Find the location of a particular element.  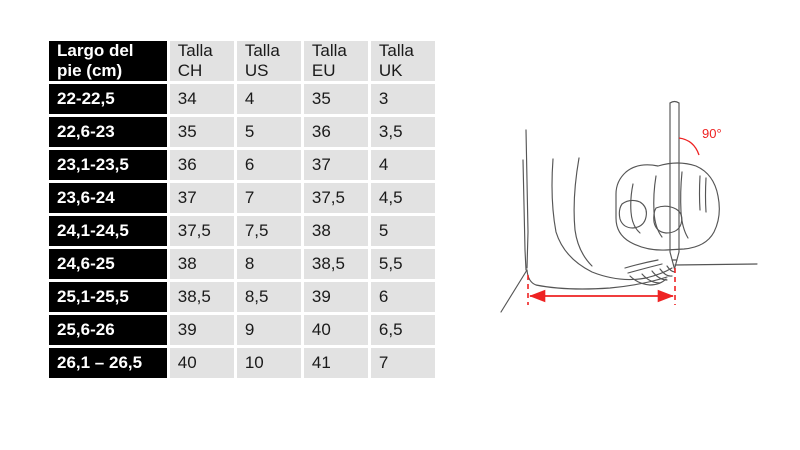

cell-foot-length: 25,6-26 is located at coordinates (108, 330).